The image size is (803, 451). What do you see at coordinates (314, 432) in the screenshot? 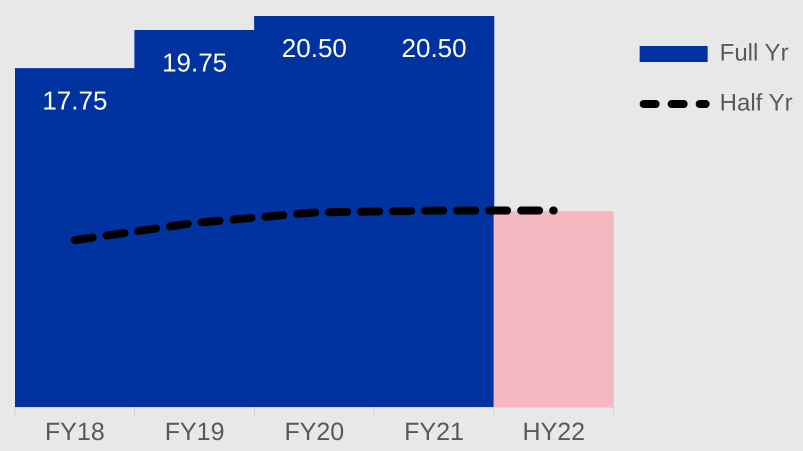
I see `x-tick-label: FY20` at bounding box center [314, 432].